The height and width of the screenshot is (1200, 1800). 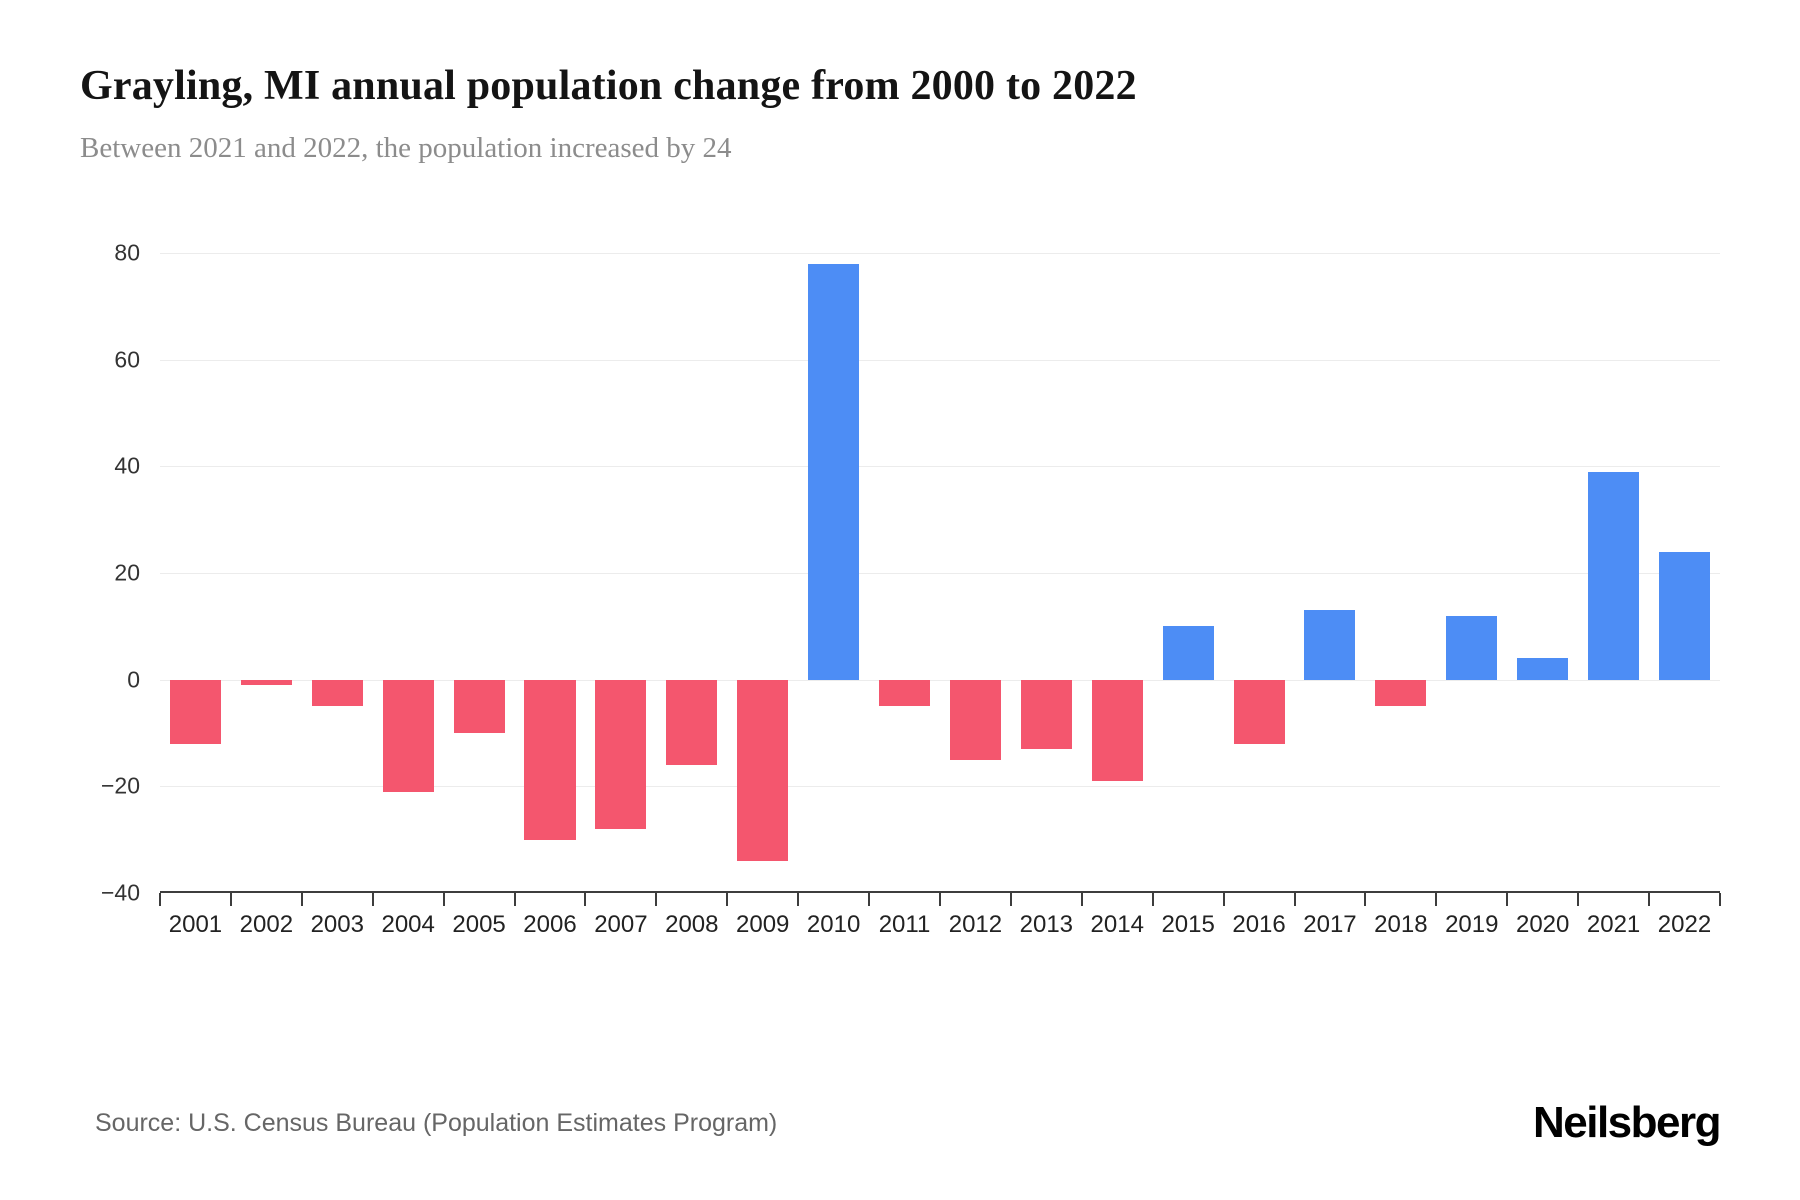 I want to click on bar-slot-2007, so click(x=620, y=573).